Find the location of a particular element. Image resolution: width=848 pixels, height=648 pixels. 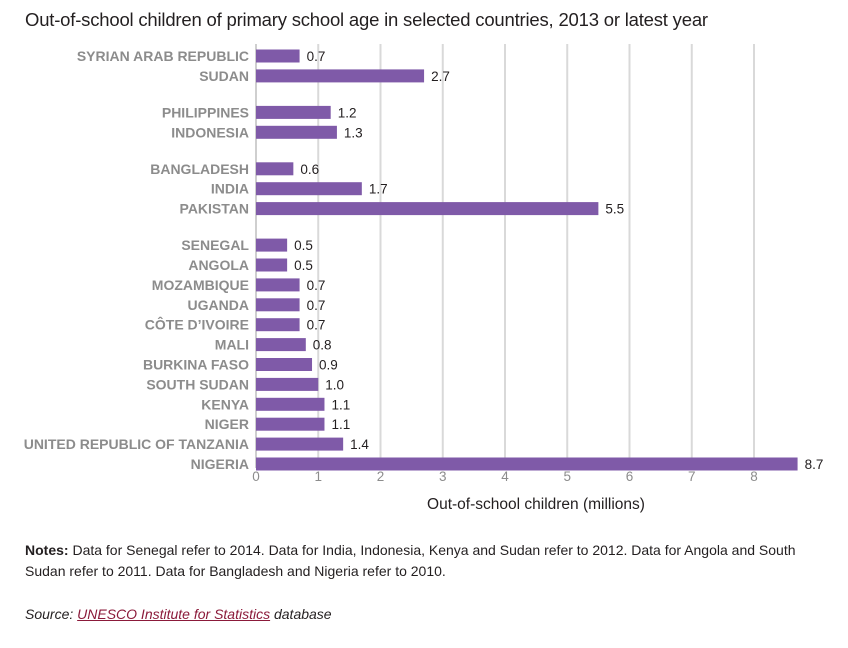

notes-label: Notes: is located at coordinates (47, 550).